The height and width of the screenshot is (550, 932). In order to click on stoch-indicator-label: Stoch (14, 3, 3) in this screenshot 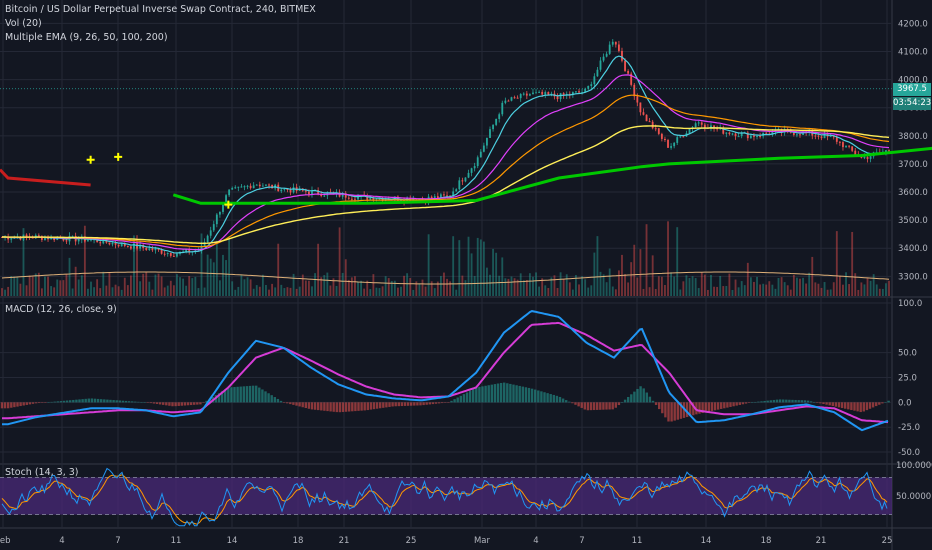, I will do `click(42, 472)`.